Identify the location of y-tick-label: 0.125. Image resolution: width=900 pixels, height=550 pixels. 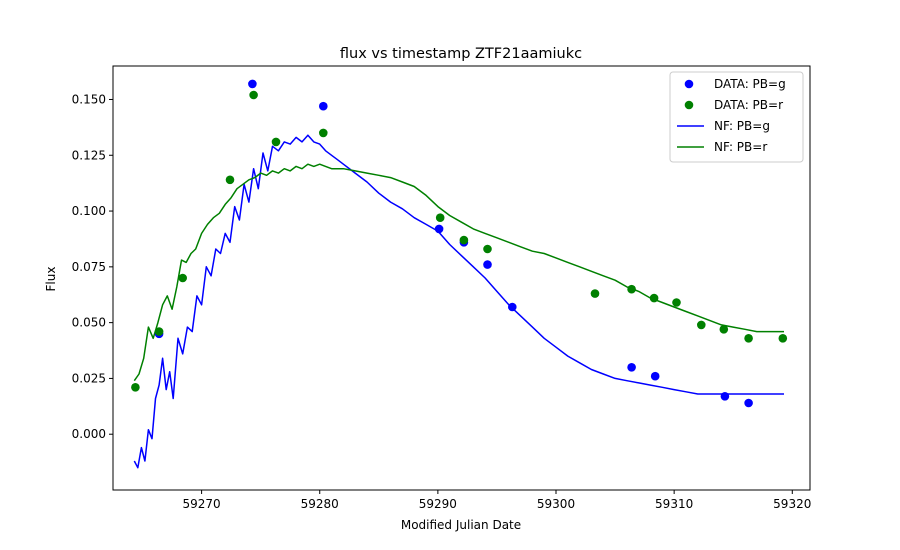
(89, 155).